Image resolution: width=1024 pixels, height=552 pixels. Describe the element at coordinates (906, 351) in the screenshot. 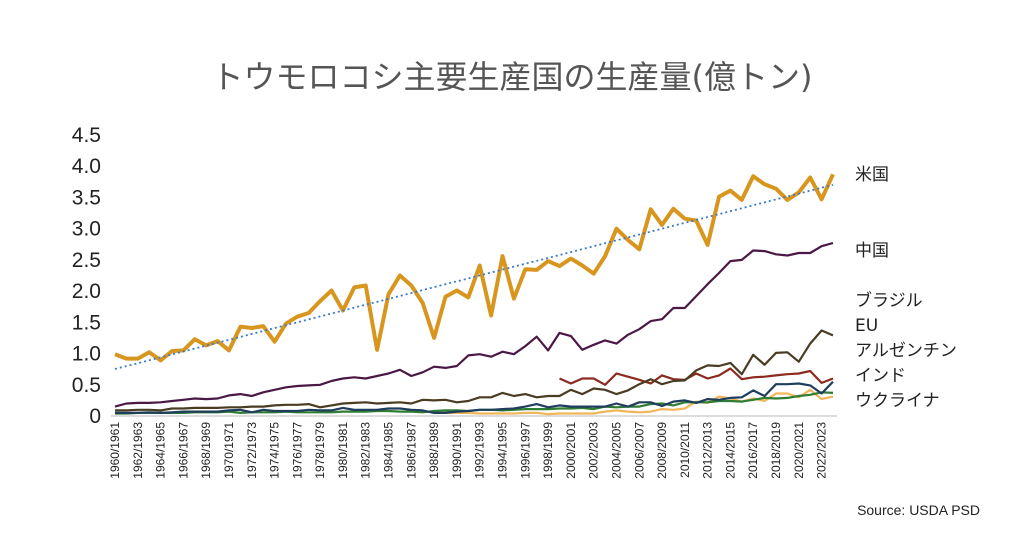

I see `series-label: アルゼンチン` at that location.